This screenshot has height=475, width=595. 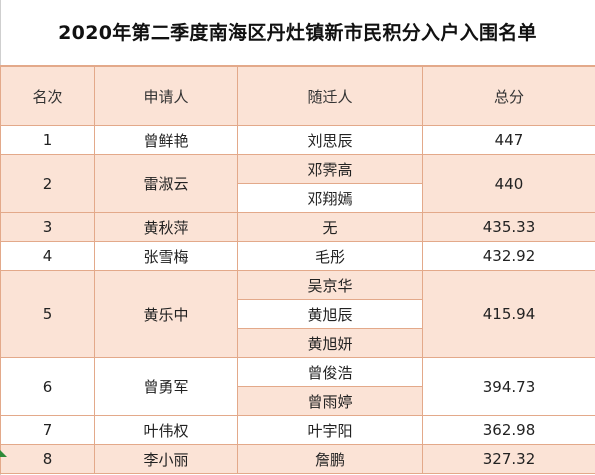 What do you see at coordinates (330, 343) in the screenshot?
I see `family-cell: 黄旭妍` at bounding box center [330, 343].